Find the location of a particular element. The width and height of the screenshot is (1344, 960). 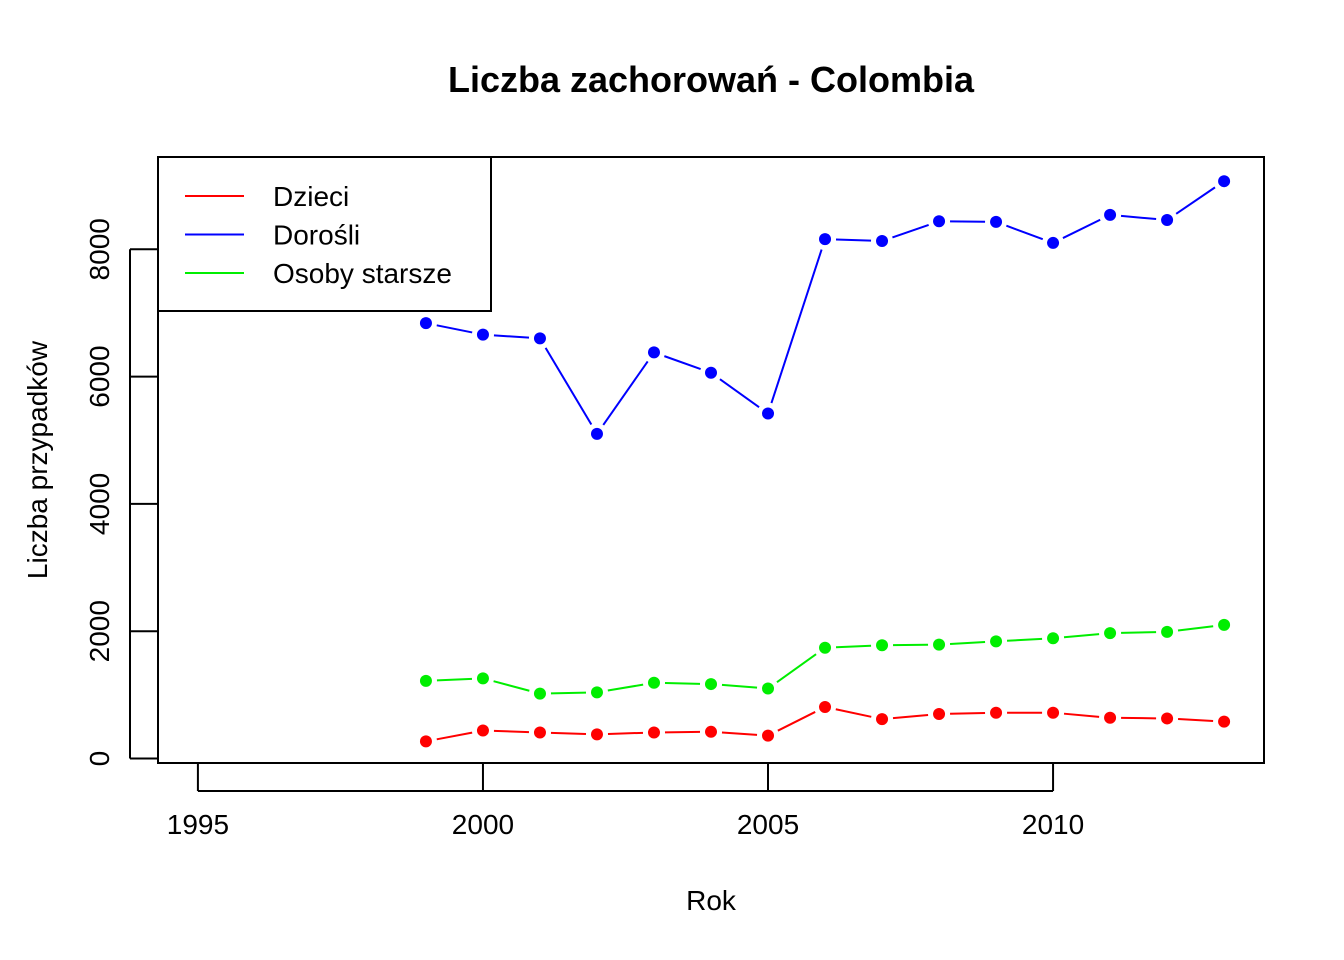

legend-label: Dzieci is located at coordinates (311, 196).